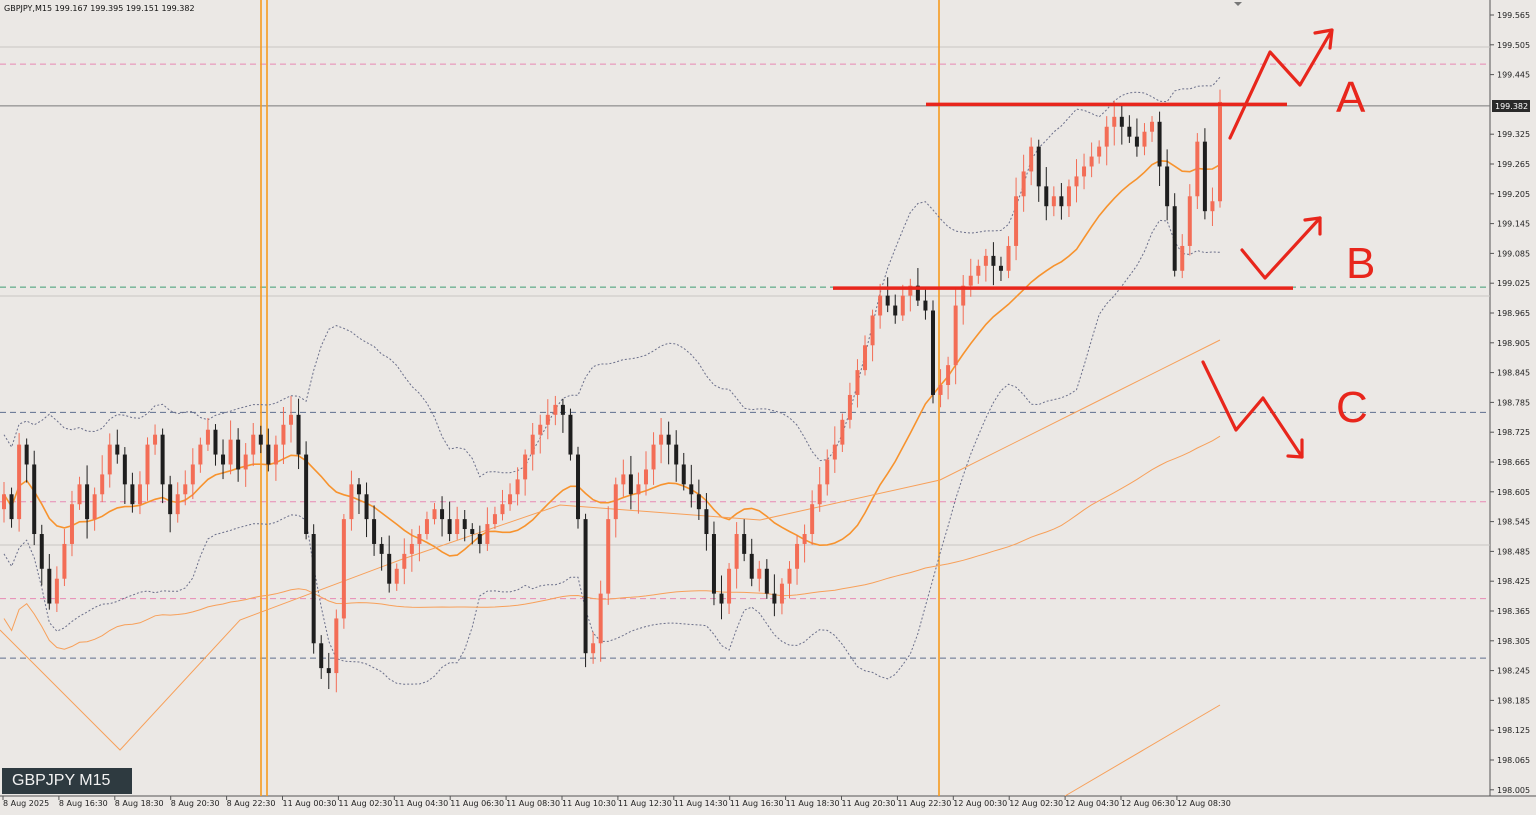  I want to click on time-tick-label: 11 Aug 10:30, so click(589, 803).